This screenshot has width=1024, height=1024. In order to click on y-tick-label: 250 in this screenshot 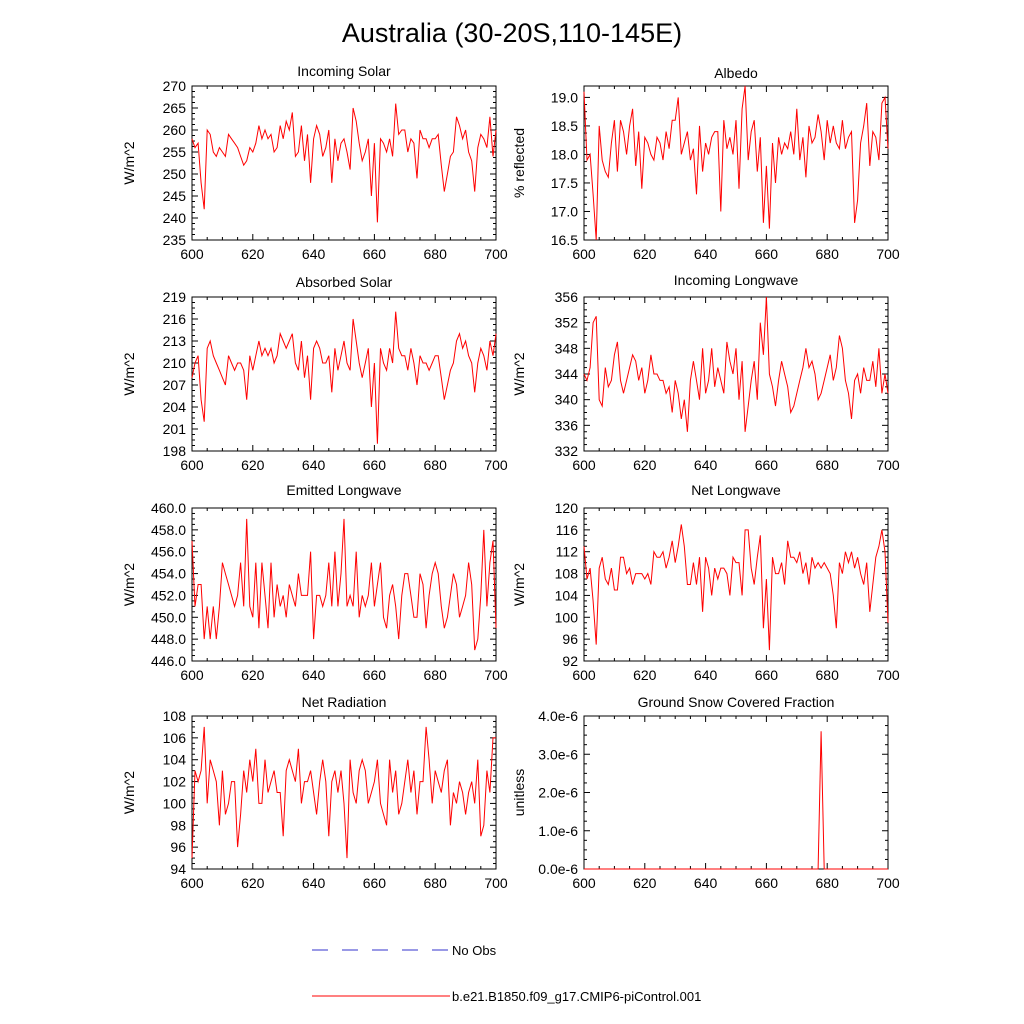, I will do `click(175, 174)`.